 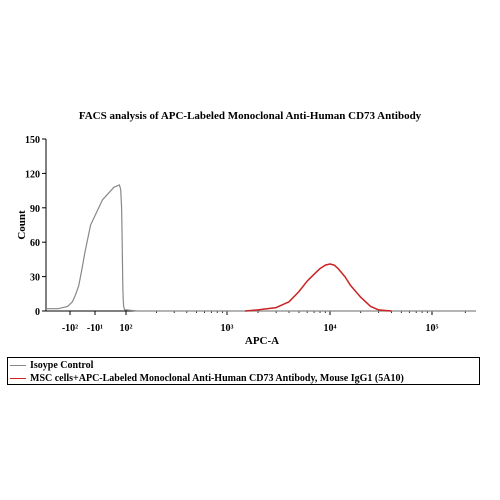 I want to click on x-tick-label: 10², so click(x=126, y=328).